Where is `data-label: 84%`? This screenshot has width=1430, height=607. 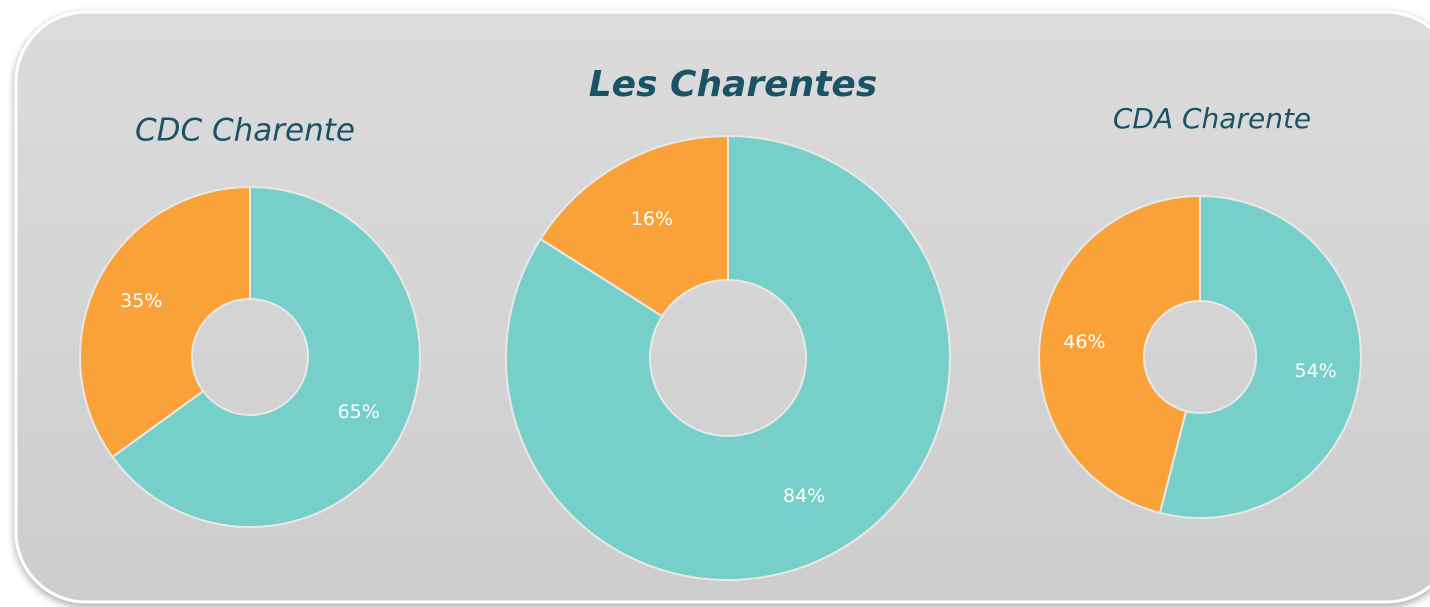
data-label: 84% is located at coordinates (804, 496).